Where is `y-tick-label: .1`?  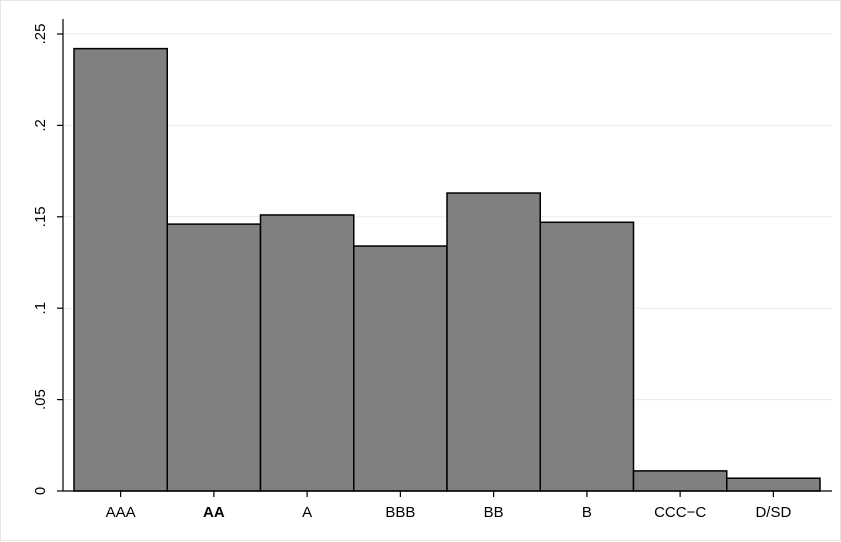 y-tick-label: .1 is located at coordinates (40, 308).